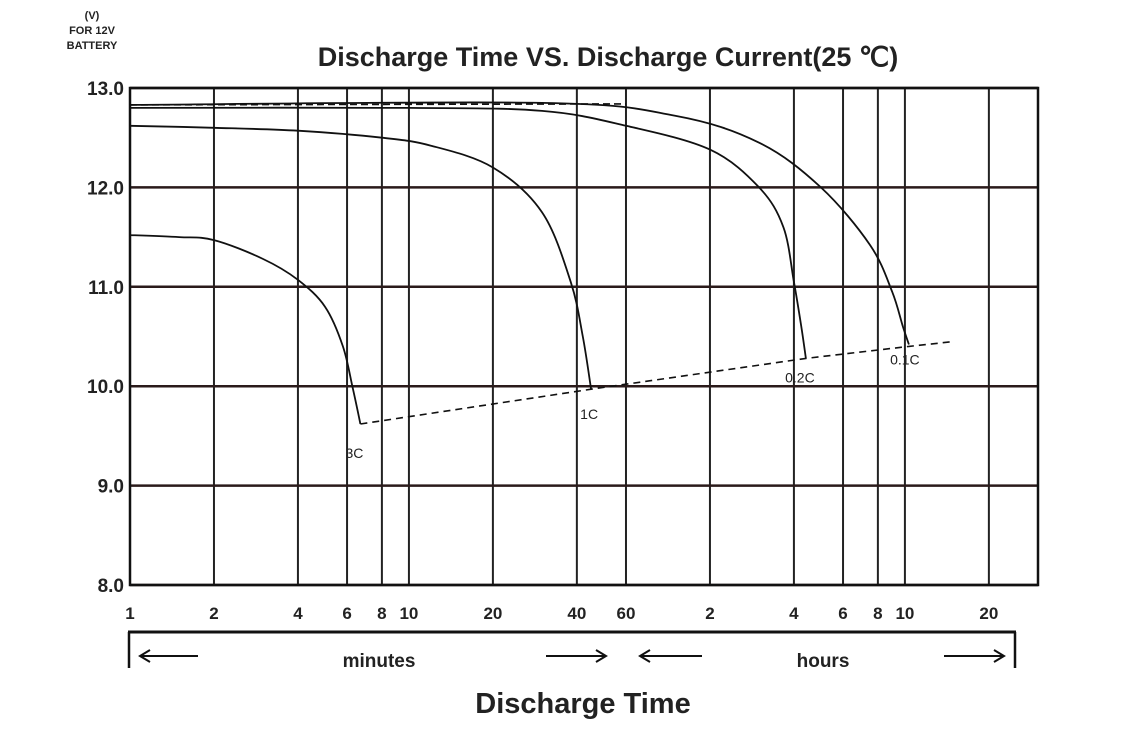  What do you see at coordinates (129, 613) in the screenshot?
I see `x-tick-label: 1` at bounding box center [129, 613].